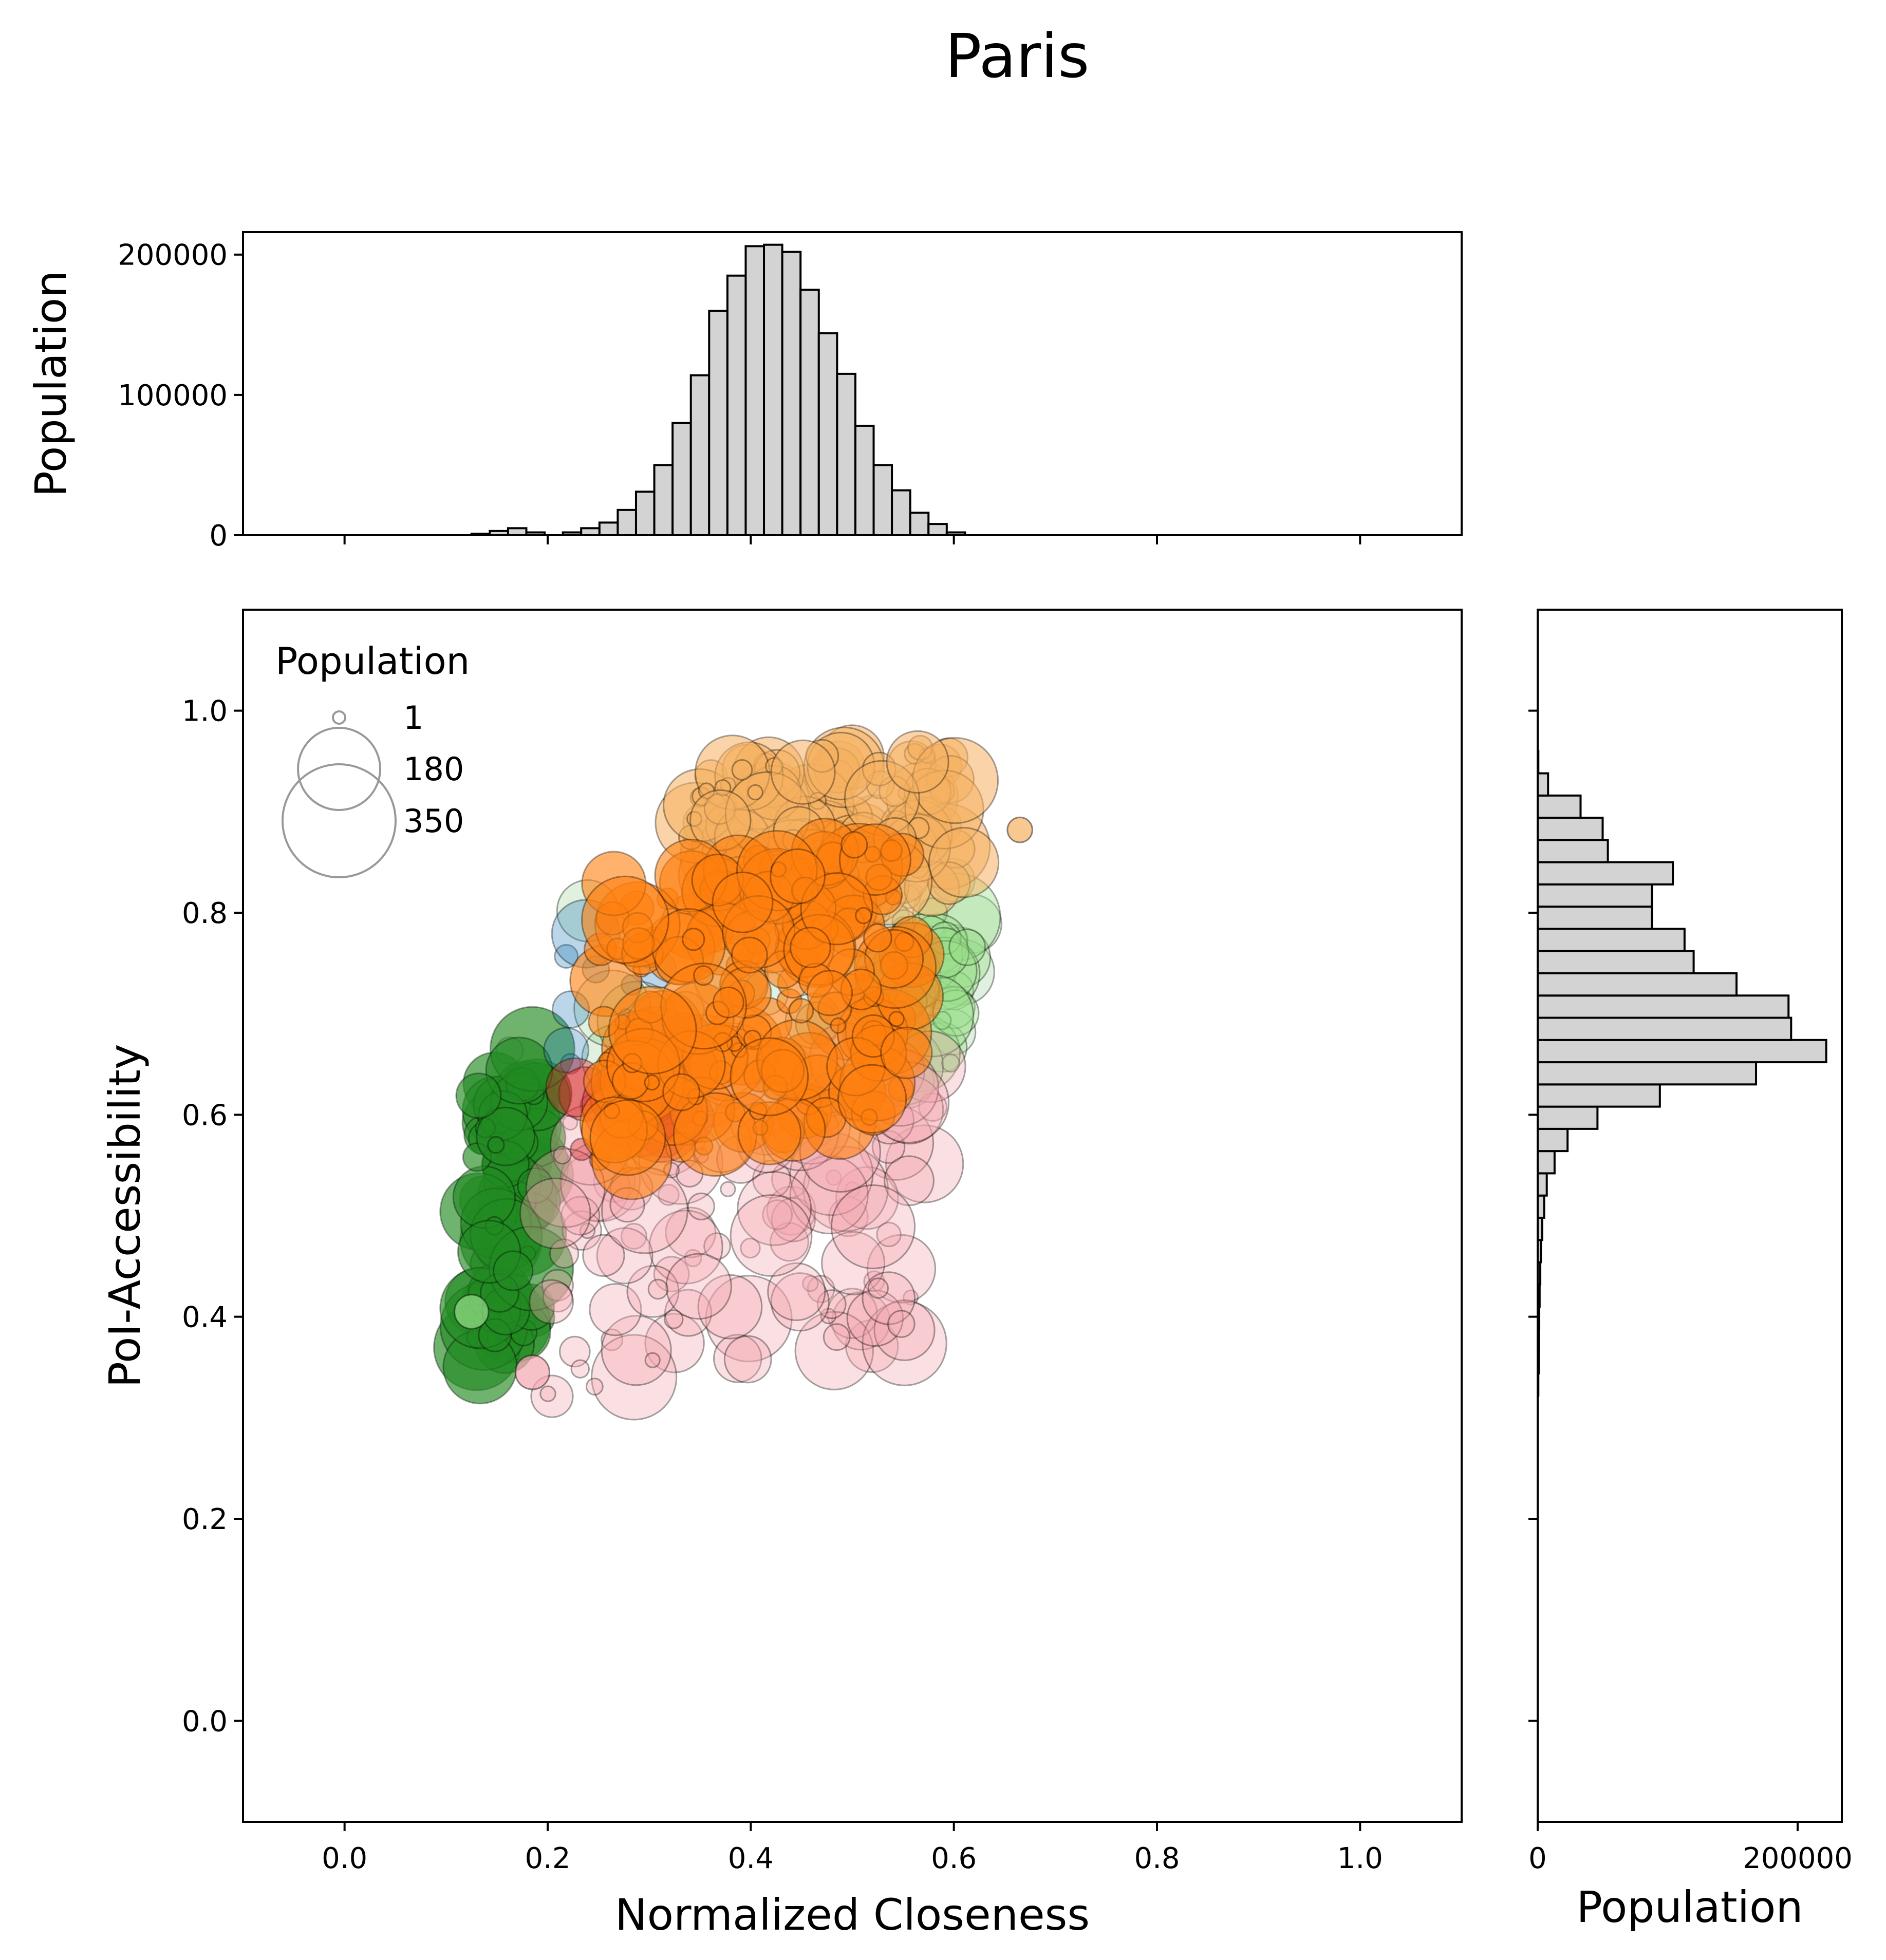 Image resolution: width=1886 pixels, height=1960 pixels. What do you see at coordinates (547, 1858) in the screenshot?
I see `x-tick-label: 0.2` at bounding box center [547, 1858].